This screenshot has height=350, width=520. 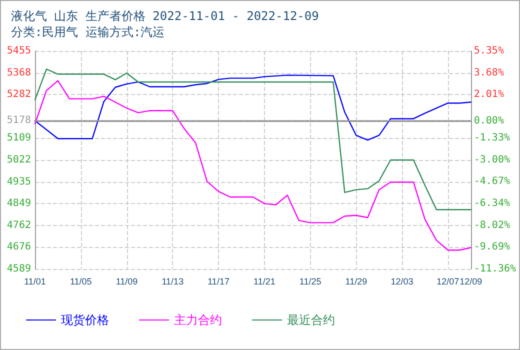 What do you see at coordinates (492, 160) in the screenshot?
I see `y2-tick-label: -3.00%` at bounding box center [492, 160].